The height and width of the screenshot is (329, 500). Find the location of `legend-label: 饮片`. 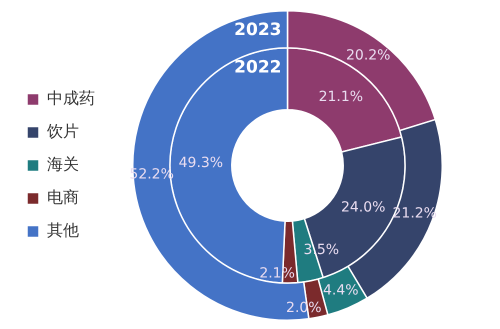

legend-label: 饮片 is located at coordinates (62, 131).